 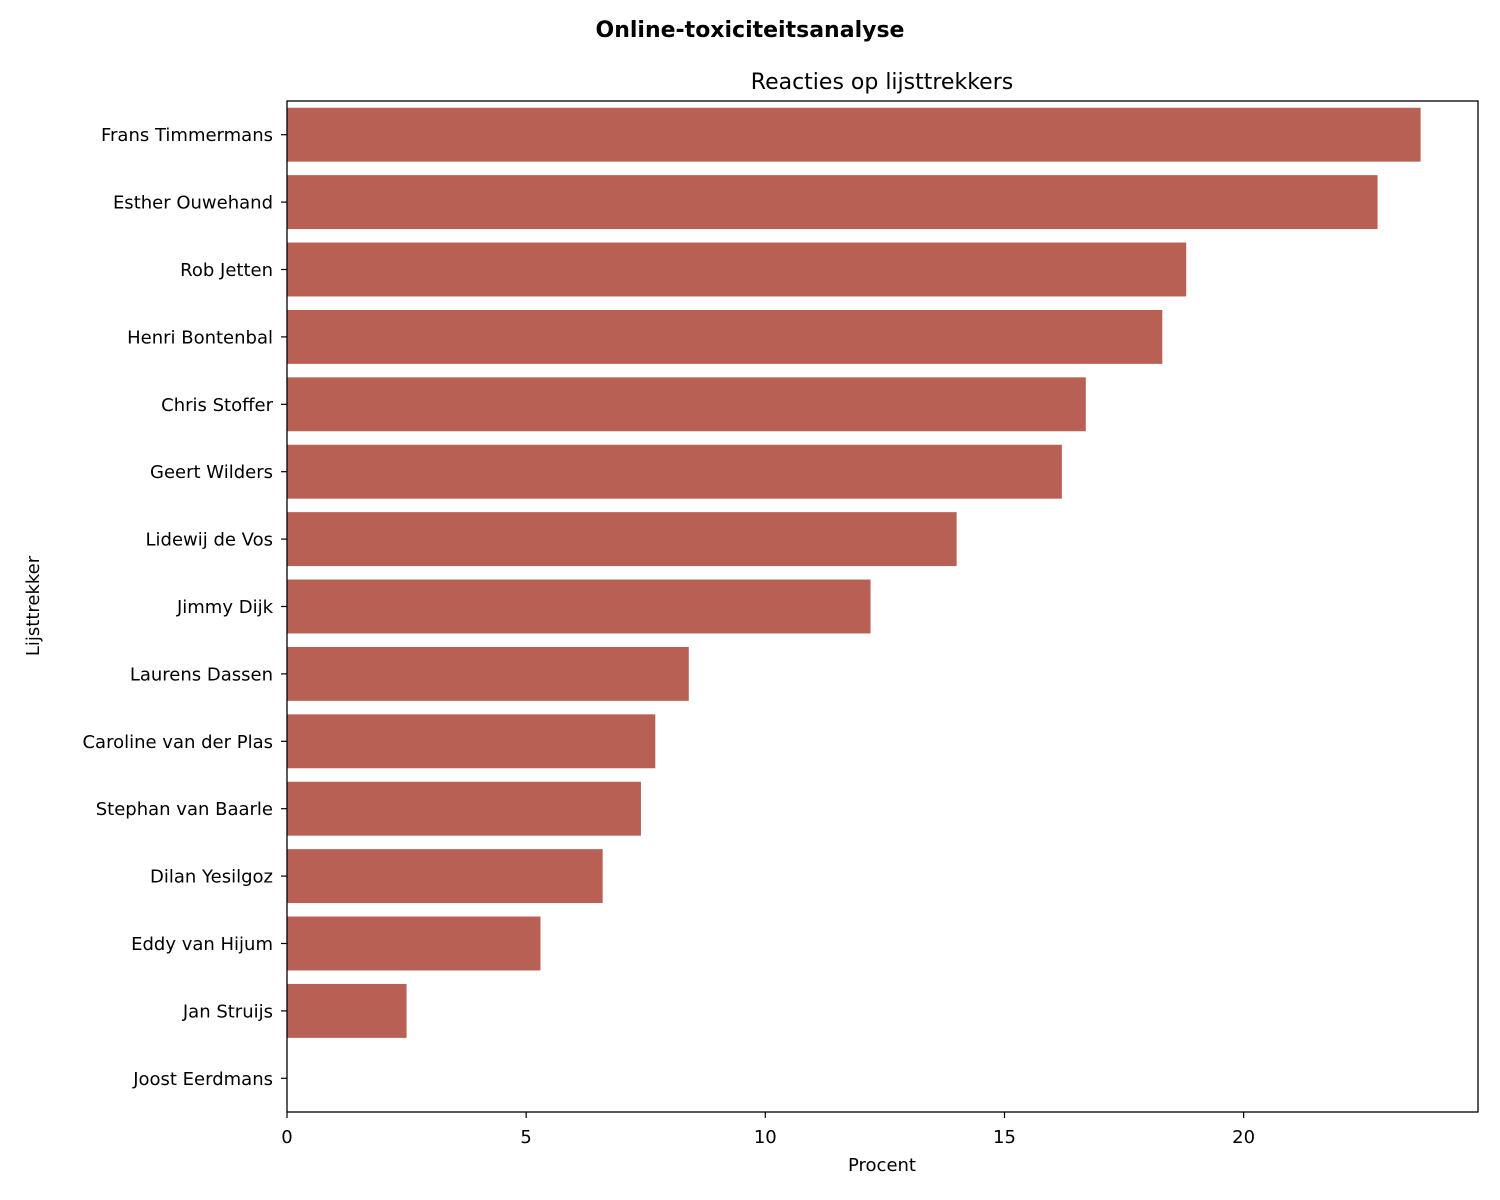 I want to click on y-axis-label: Lijsttrekker, so click(x=33, y=605).